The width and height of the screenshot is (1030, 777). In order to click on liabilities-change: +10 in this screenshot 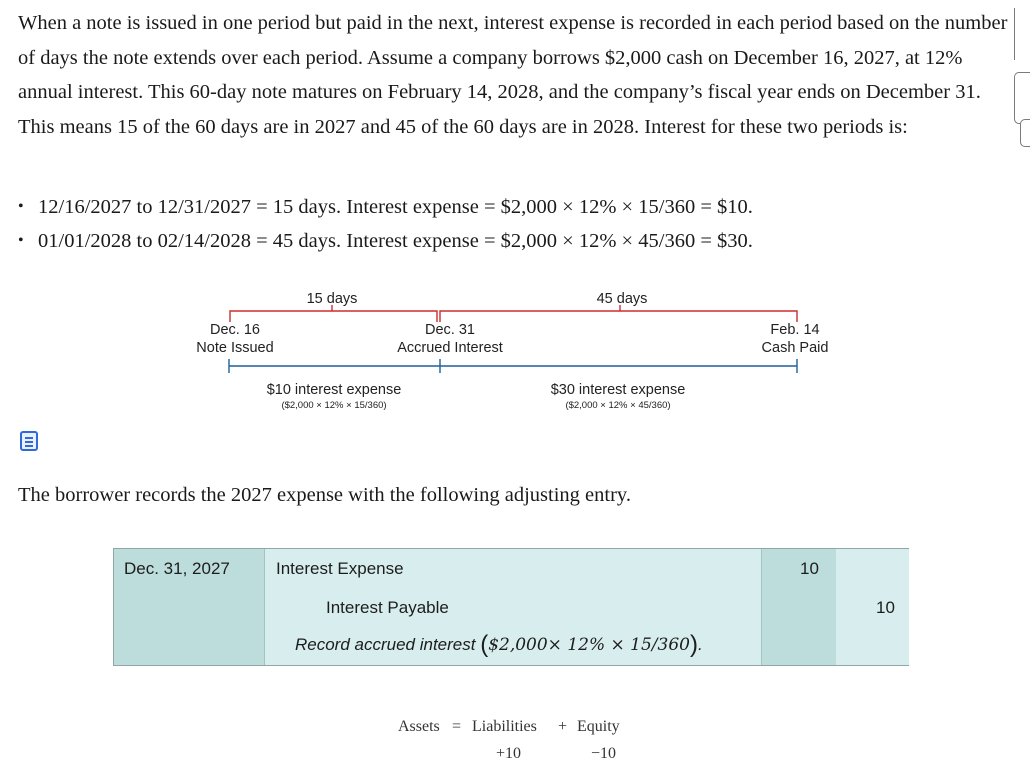, I will do `click(509, 753)`.